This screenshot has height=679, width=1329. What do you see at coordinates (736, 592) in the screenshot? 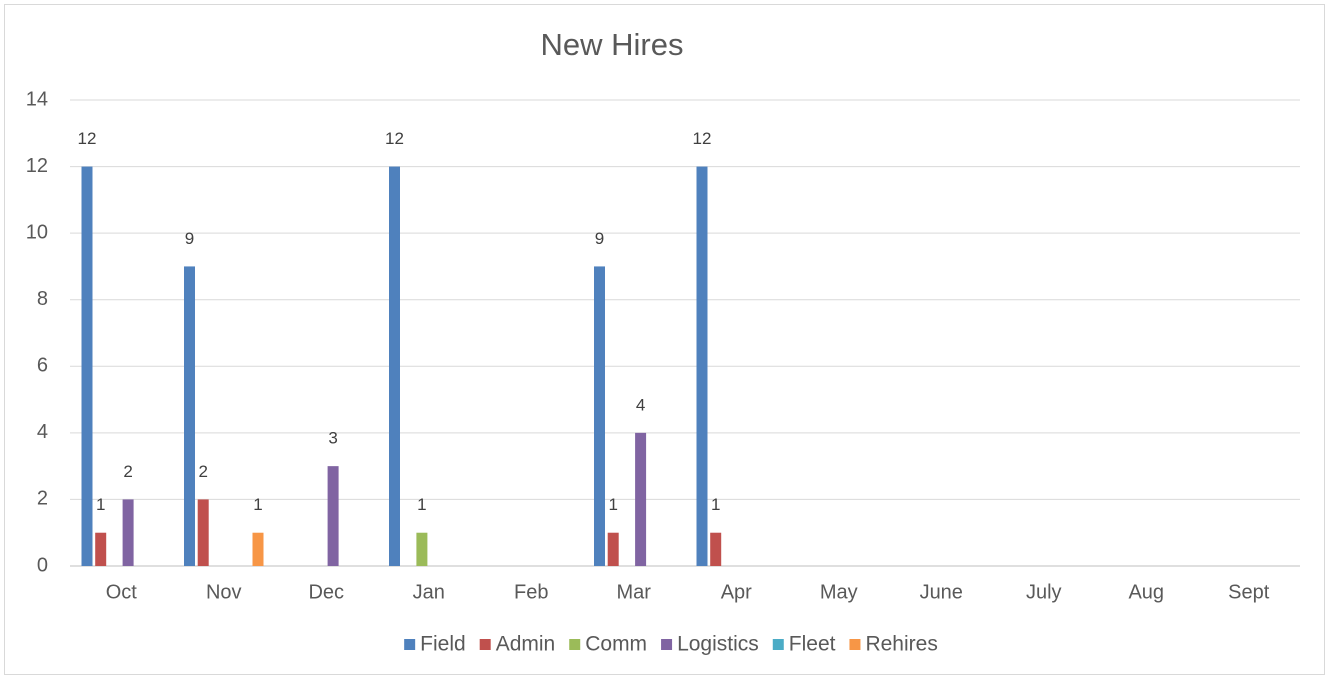
I see `x-tick-label: Apr` at bounding box center [736, 592].